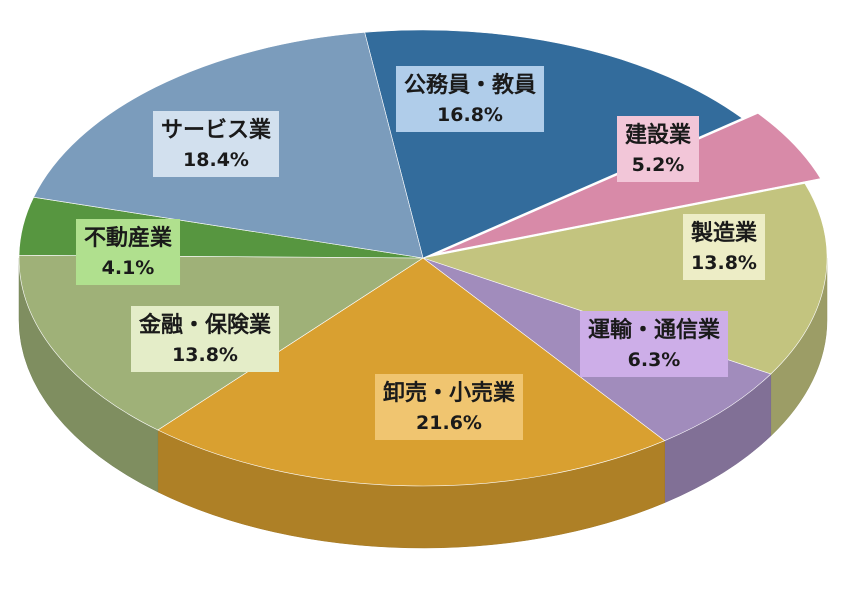 Image resolution: width=850 pixels, height=610 pixels. What do you see at coordinates (128, 268) in the screenshot?
I see `slice-label-value: 4.1%` at bounding box center [128, 268].